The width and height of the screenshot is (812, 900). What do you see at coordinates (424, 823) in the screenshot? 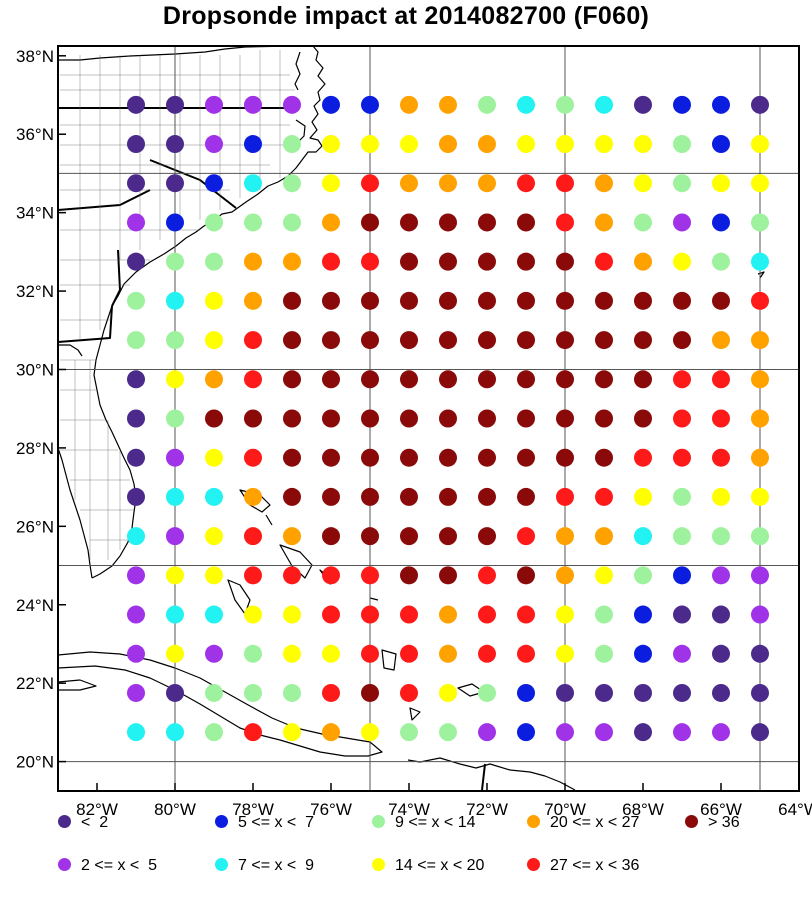
I see `legend-item: 9 <= x < 14` at bounding box center [424, 823].